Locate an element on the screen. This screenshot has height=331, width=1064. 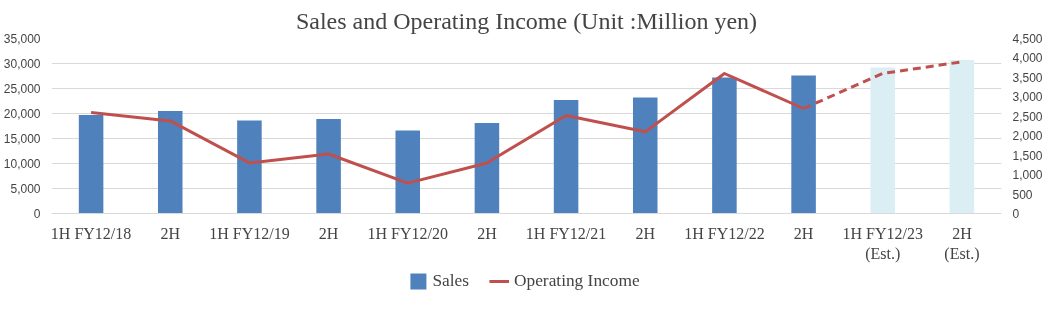
y2-tick-label: 500 is located at coordinates (1022, 194).